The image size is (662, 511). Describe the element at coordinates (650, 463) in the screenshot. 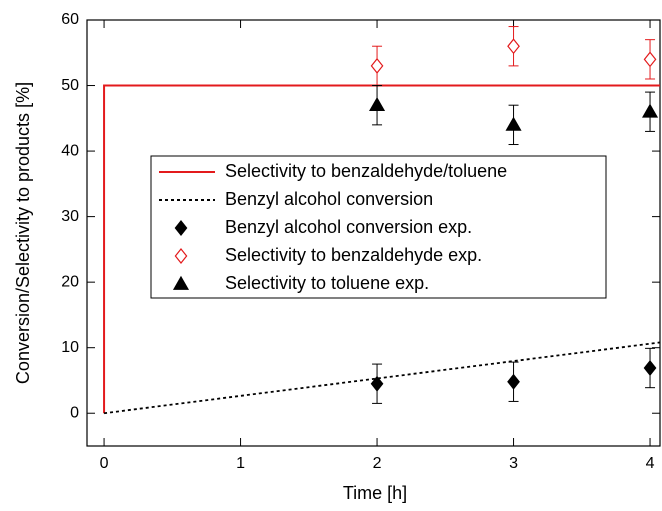

I see `x-tick-label: 4` at that location.